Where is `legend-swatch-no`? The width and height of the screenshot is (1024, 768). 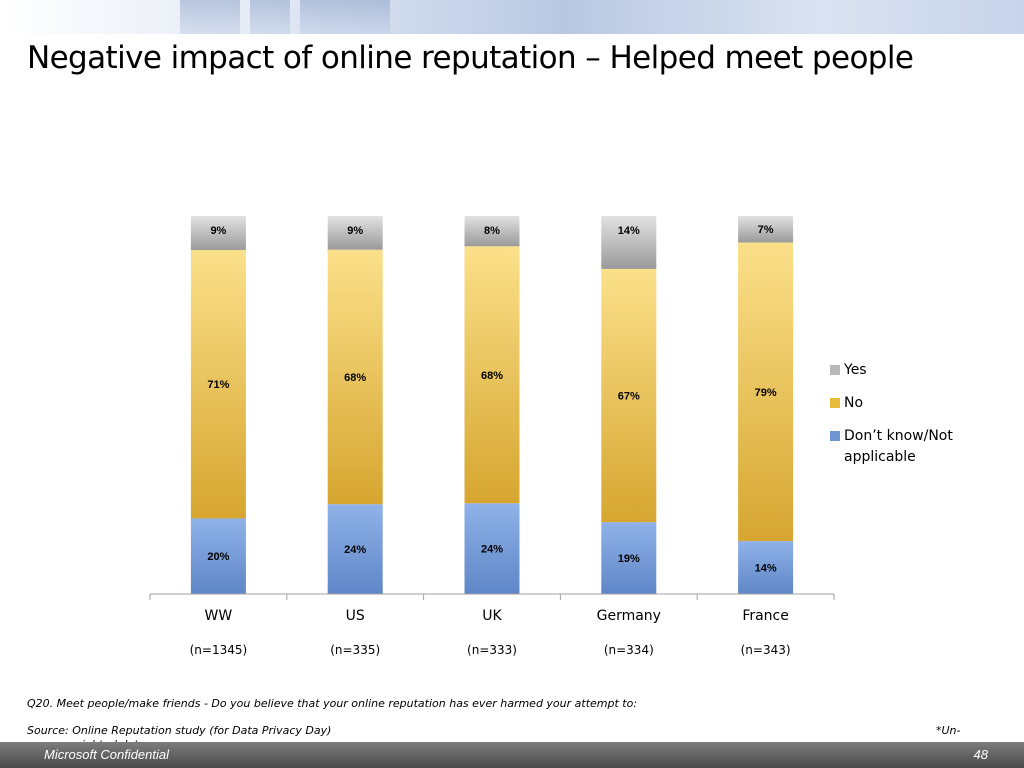
legend-swatch-no is located at coordinates (835, 403).